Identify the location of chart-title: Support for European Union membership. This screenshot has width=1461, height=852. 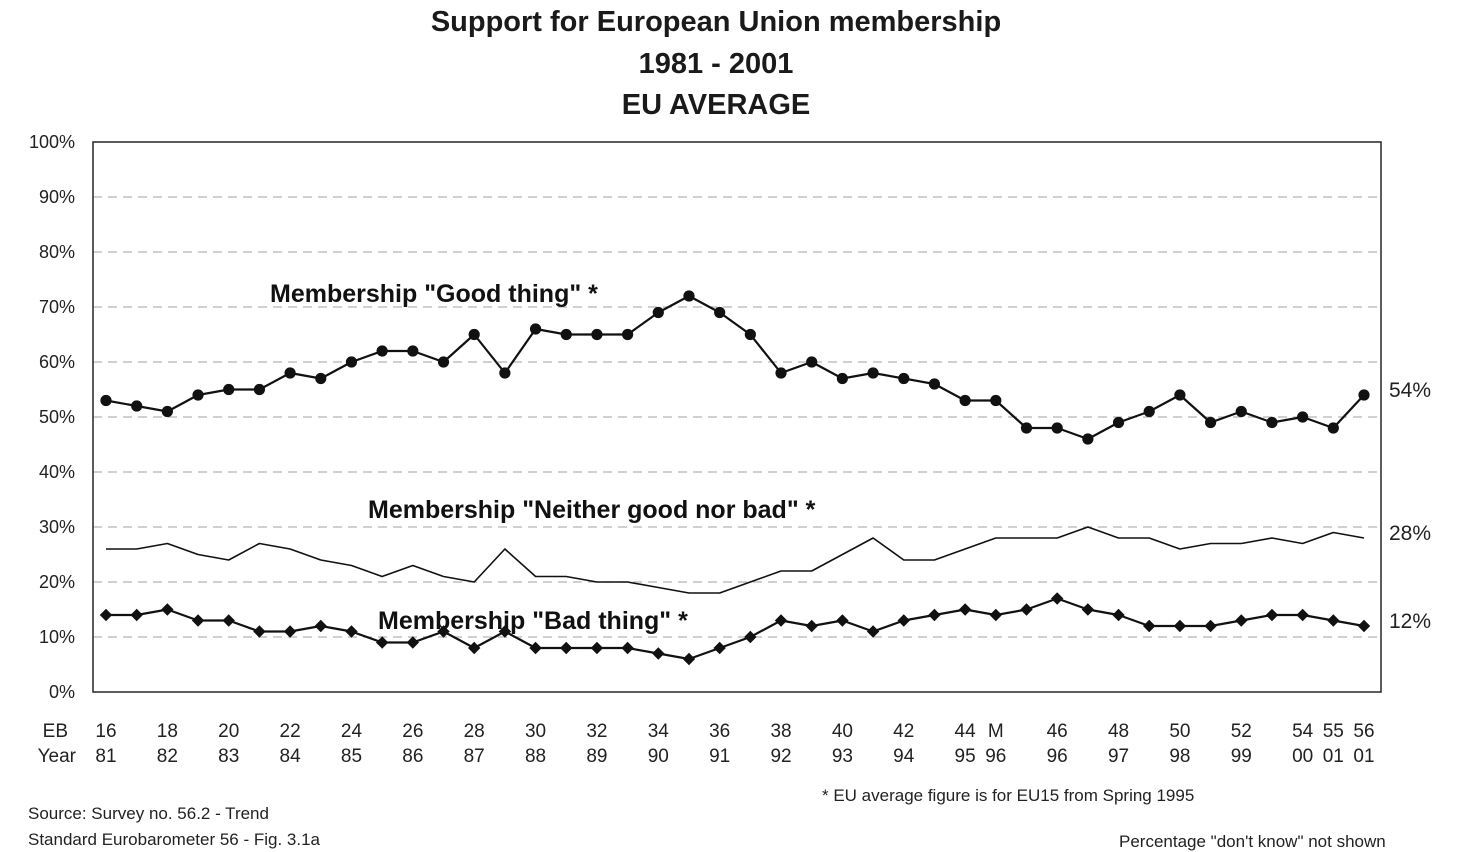
(716, 22).